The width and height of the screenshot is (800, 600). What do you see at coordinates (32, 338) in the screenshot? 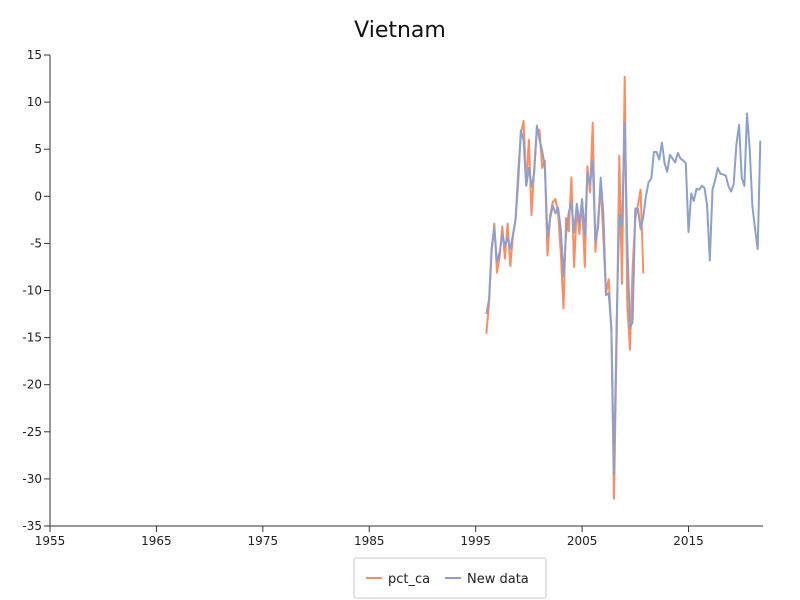
I see `y-tick-label: -15` at bounding box center [32, 338].